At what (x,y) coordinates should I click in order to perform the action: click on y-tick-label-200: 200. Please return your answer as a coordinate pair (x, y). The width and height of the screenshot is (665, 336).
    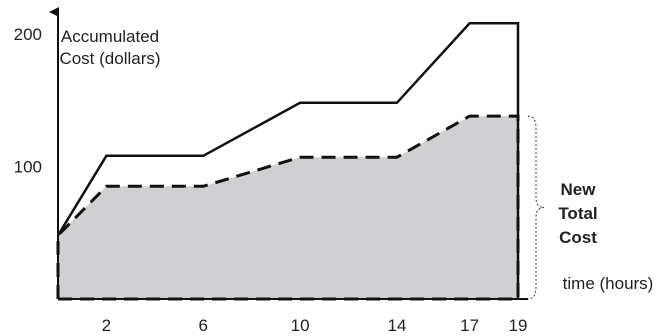
    Looking at the image, I should click on (28, 34).